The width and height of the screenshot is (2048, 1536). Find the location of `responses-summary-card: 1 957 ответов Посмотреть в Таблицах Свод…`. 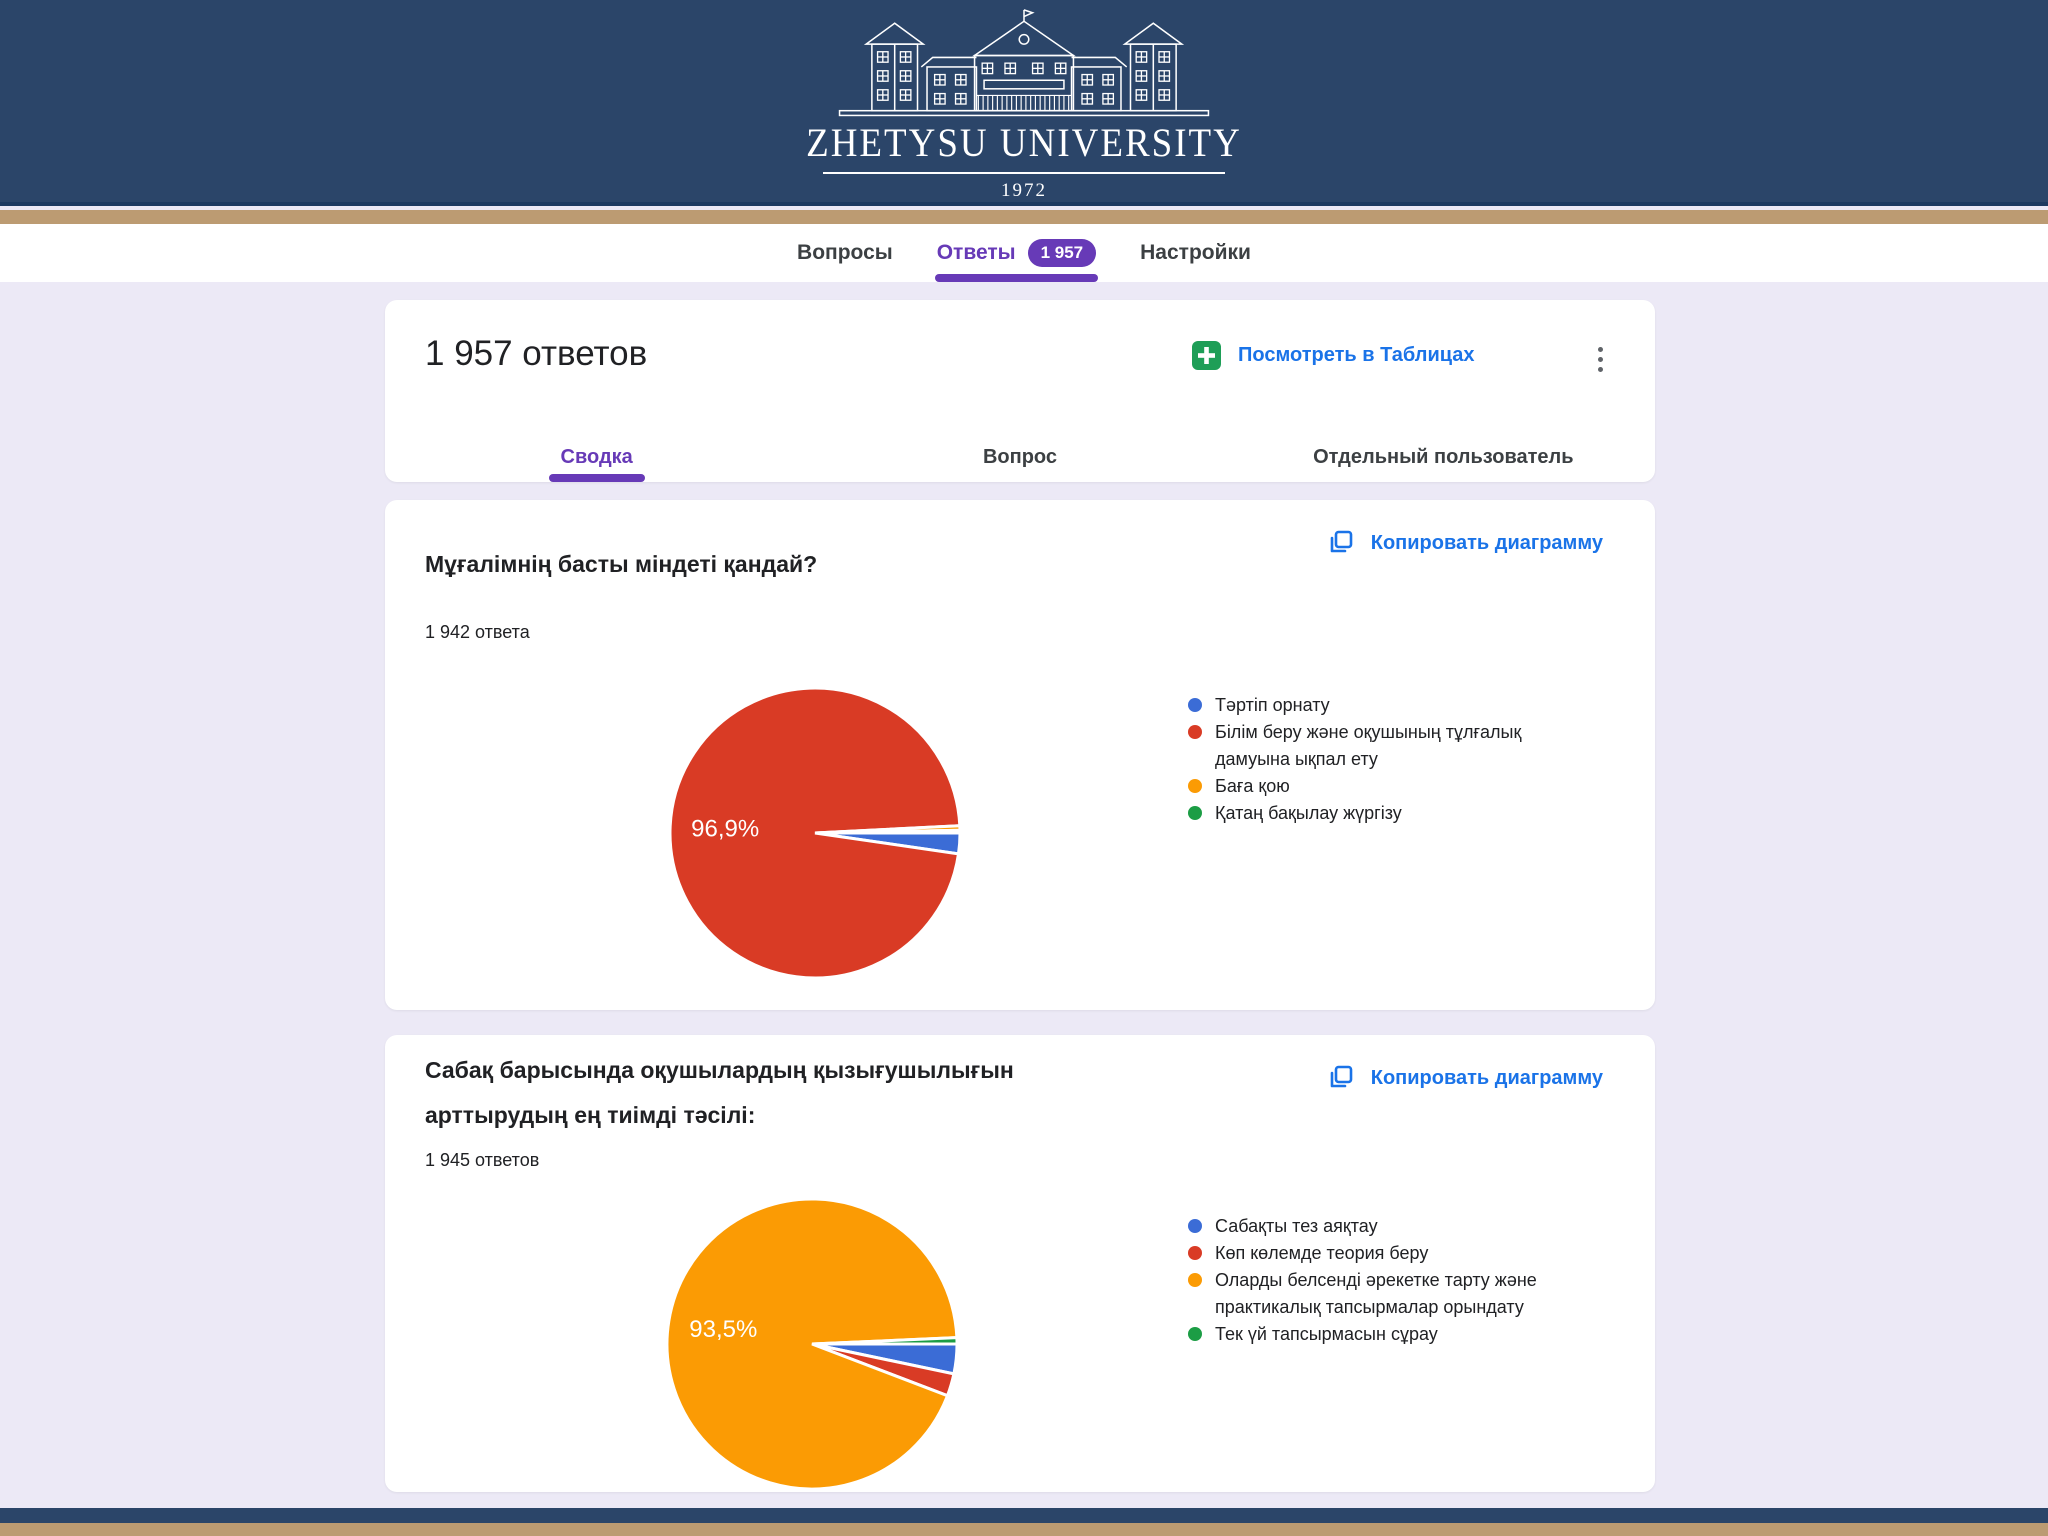

responses-summary-card: 1 957 ответов Посмотреть в Таблицах Свод… is located at coordinates (1020, 391).